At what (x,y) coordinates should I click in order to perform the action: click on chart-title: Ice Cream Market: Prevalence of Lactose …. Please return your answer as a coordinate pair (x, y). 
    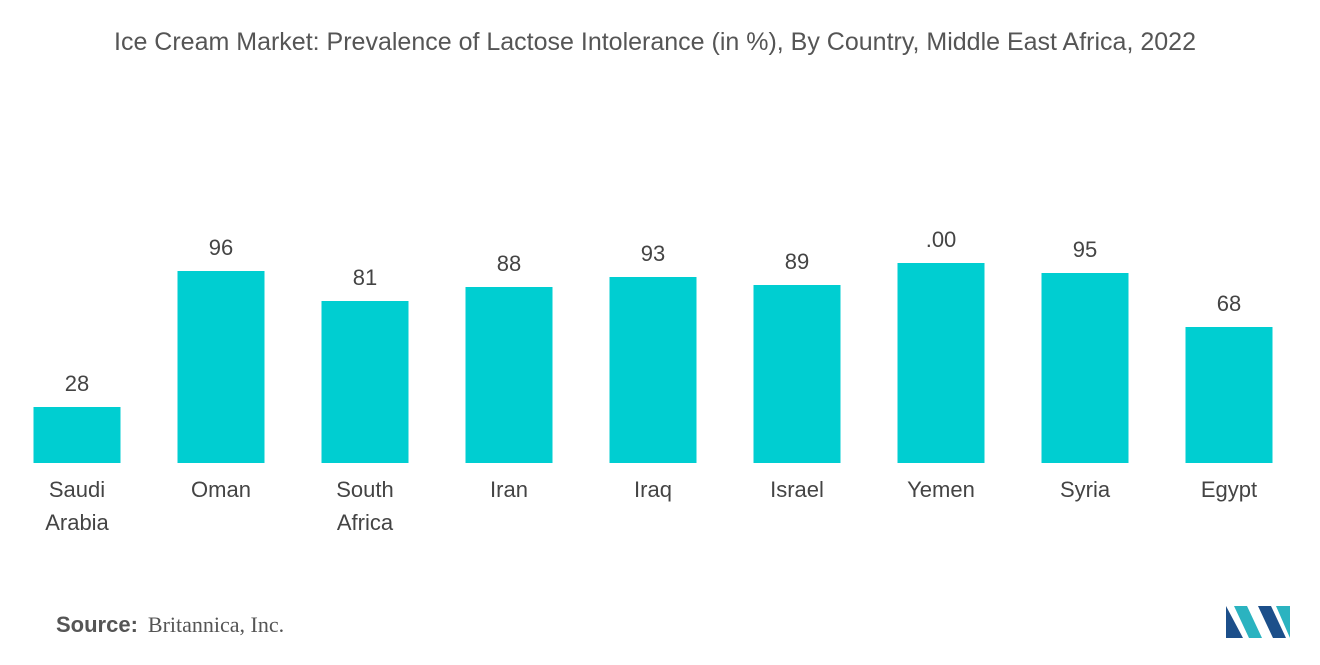
    Looking at the image, I should click on (655, 42).